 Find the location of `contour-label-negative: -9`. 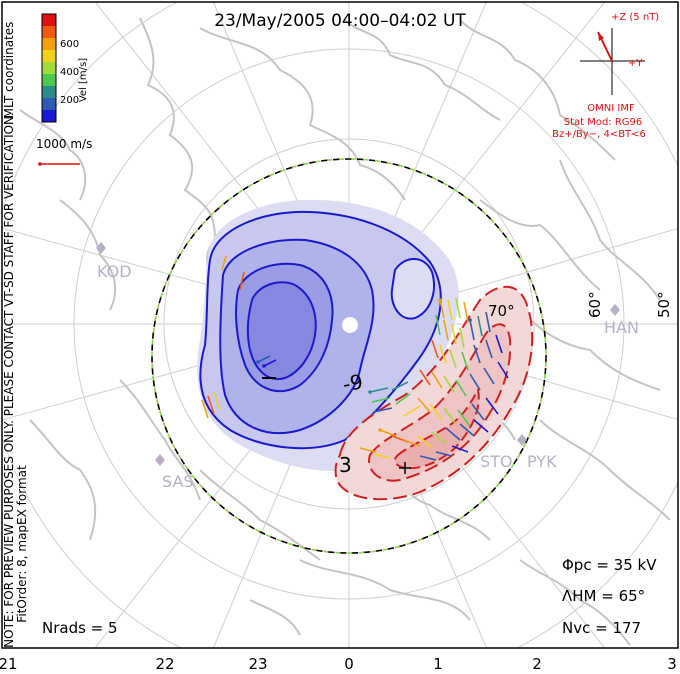

contour-label-negative: -9 is located at coordinates (353, 382).